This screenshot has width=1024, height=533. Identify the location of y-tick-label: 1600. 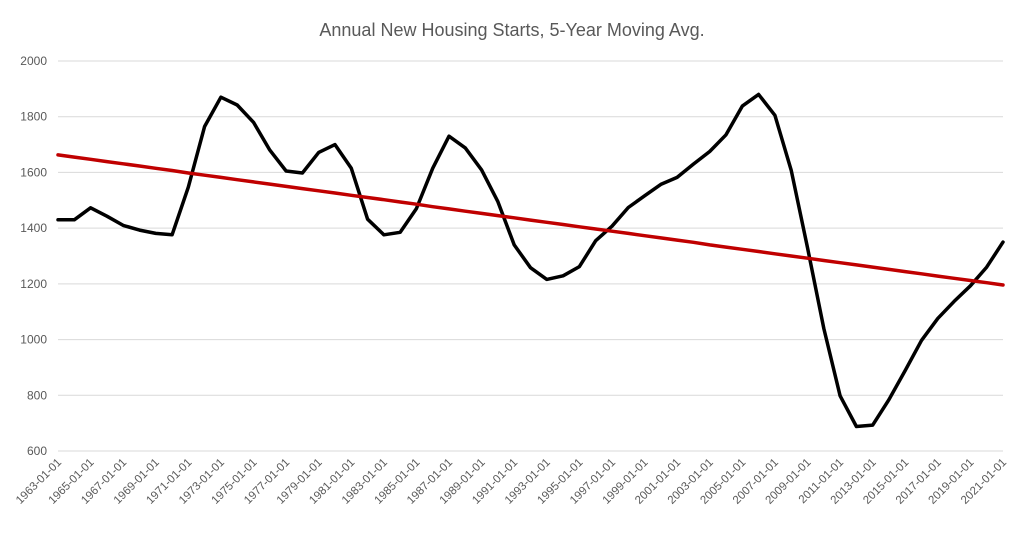
(33, 172).